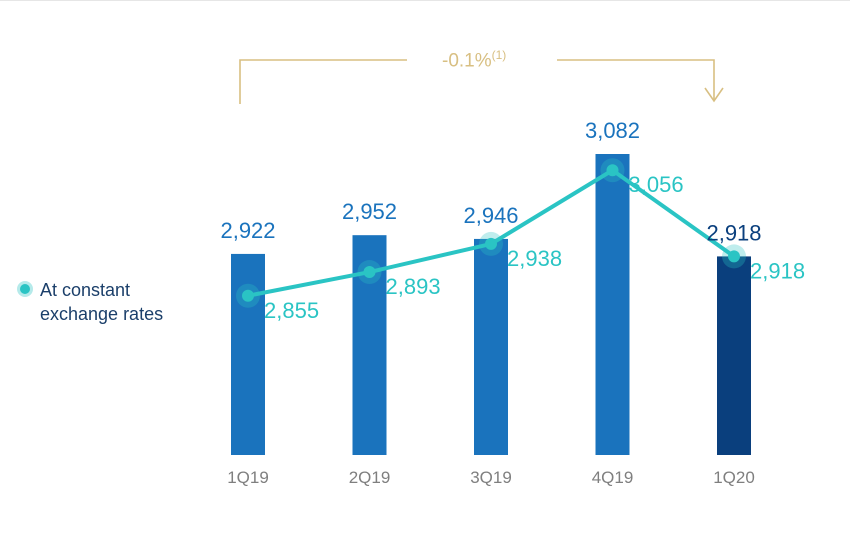  What do you see at coordinates (777, 270) in the screenshot?
I see `line-label-1Q20: 2,918` at bounding box center [777, 270].